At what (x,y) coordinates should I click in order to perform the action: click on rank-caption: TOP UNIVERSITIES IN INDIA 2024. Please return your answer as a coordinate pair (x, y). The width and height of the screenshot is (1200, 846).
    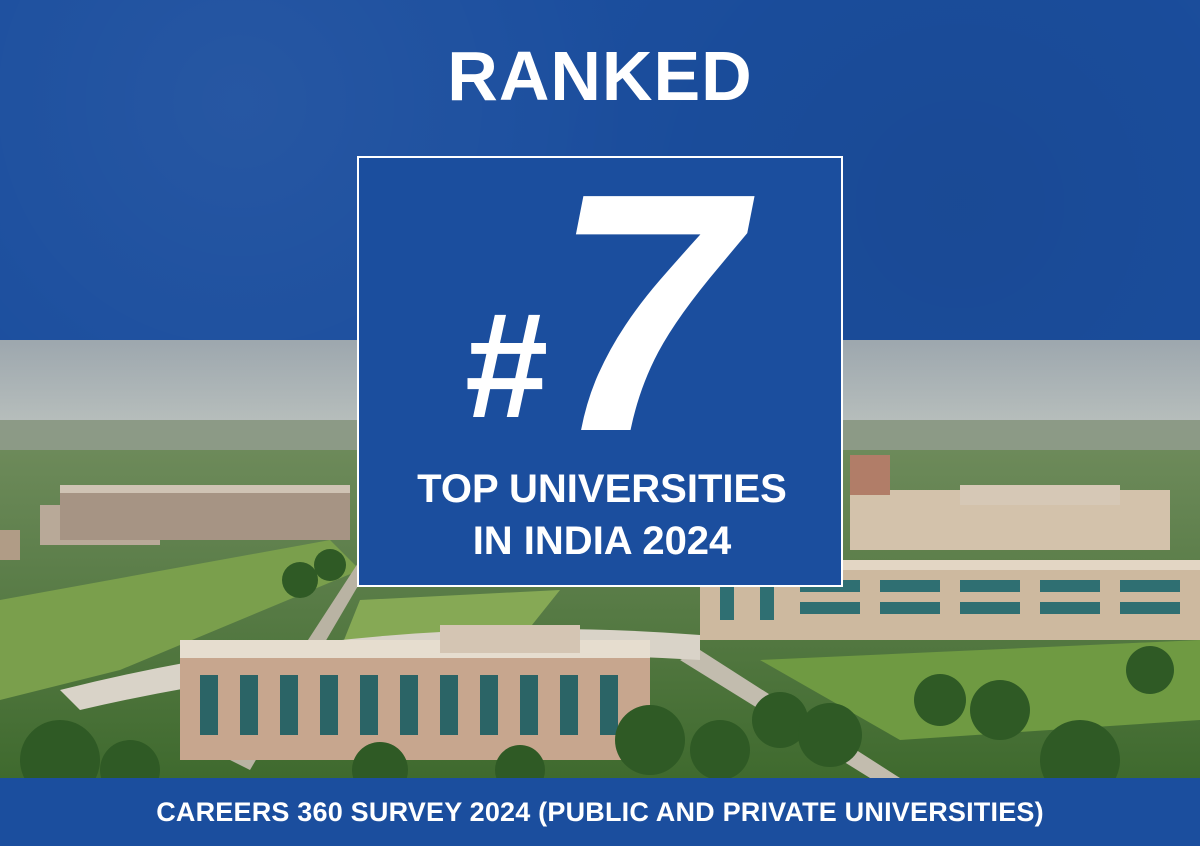
    Looking at the image, I should click on (602, 515).